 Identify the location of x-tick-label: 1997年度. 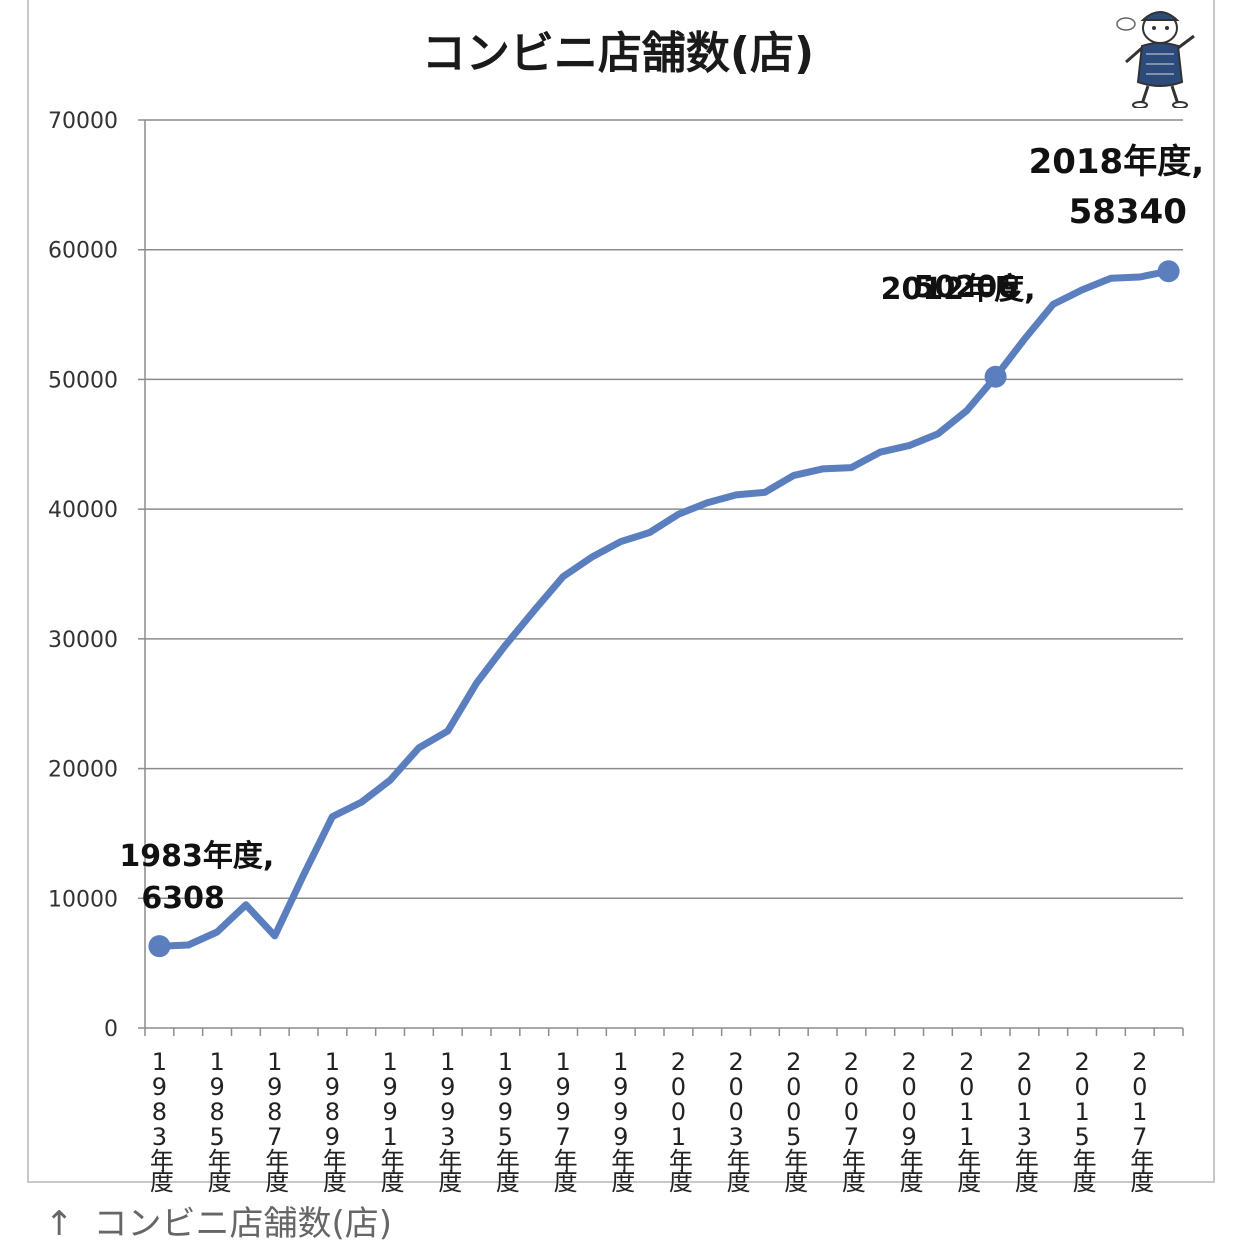
(563, 1120).